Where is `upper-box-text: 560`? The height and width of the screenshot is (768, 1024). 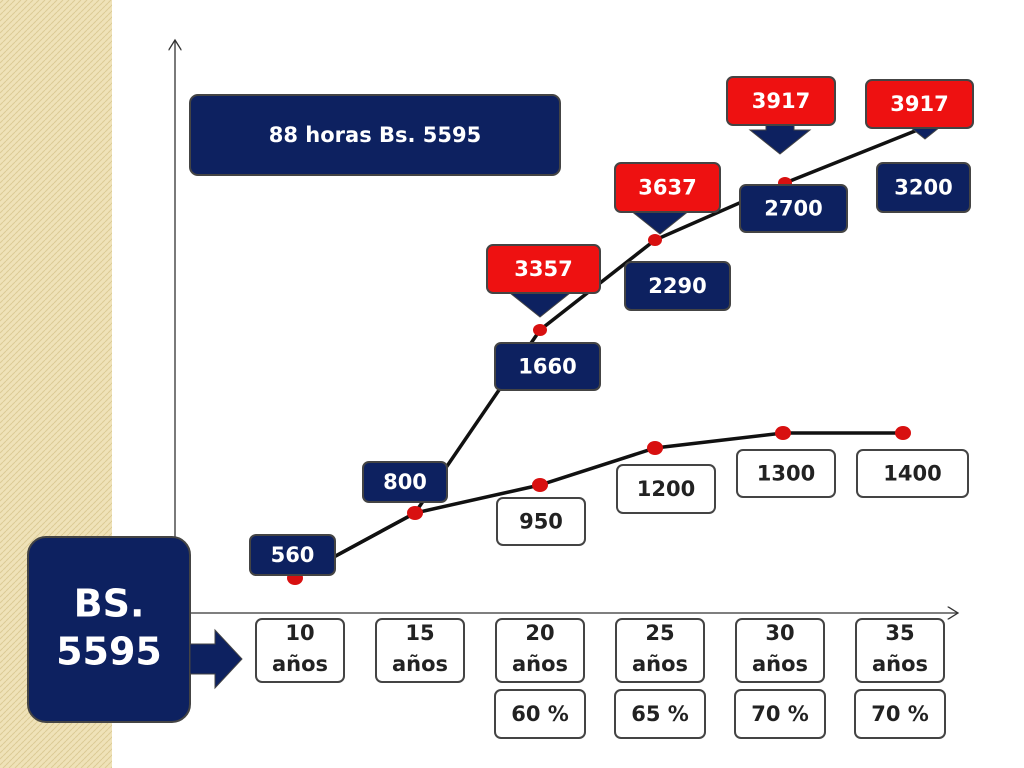 upper-box-text: 560 is located at coordinates (293, 555).